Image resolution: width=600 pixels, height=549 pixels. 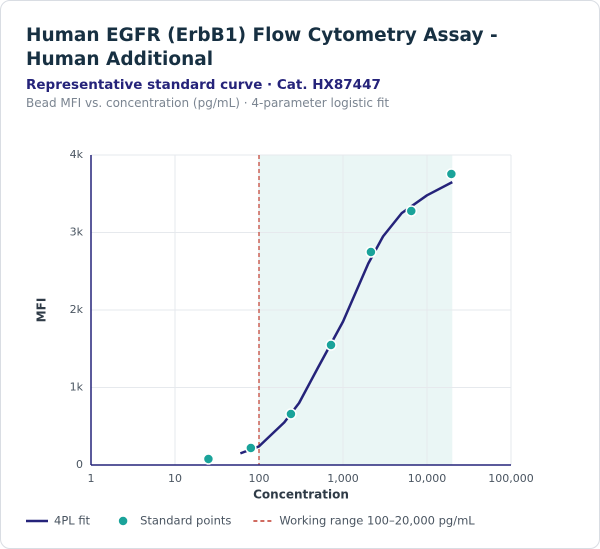 What do you see at coordinates (175, 478) in the screenshot?
I see `x-tick-label: 10` at bounding box center [175, 478].